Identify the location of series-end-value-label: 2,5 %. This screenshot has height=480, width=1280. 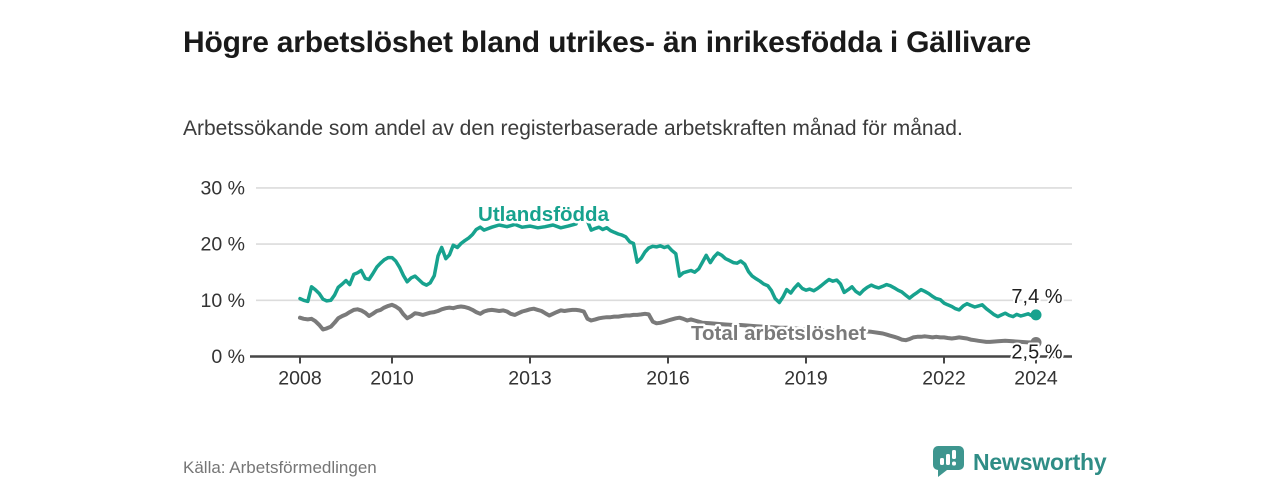
(1036, 352).